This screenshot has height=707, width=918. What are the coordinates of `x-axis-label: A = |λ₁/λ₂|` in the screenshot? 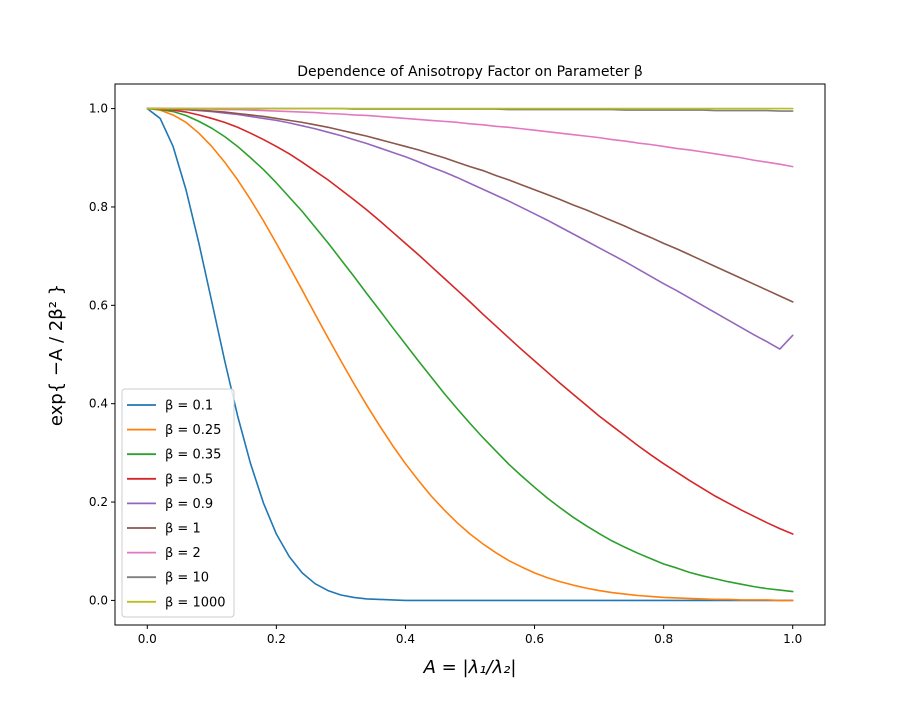 It's located at (470, 667).